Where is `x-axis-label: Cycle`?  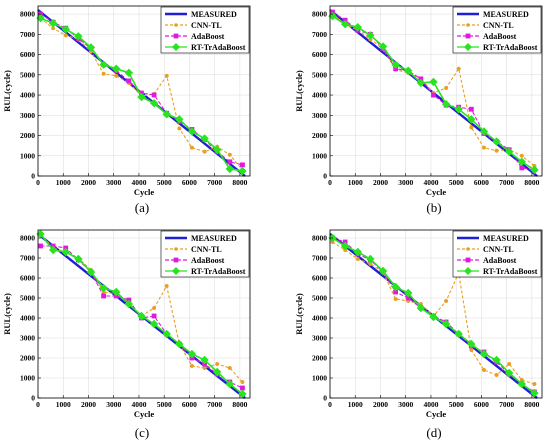
x-axis-label: Cycle is located at coordinates (144, 192).